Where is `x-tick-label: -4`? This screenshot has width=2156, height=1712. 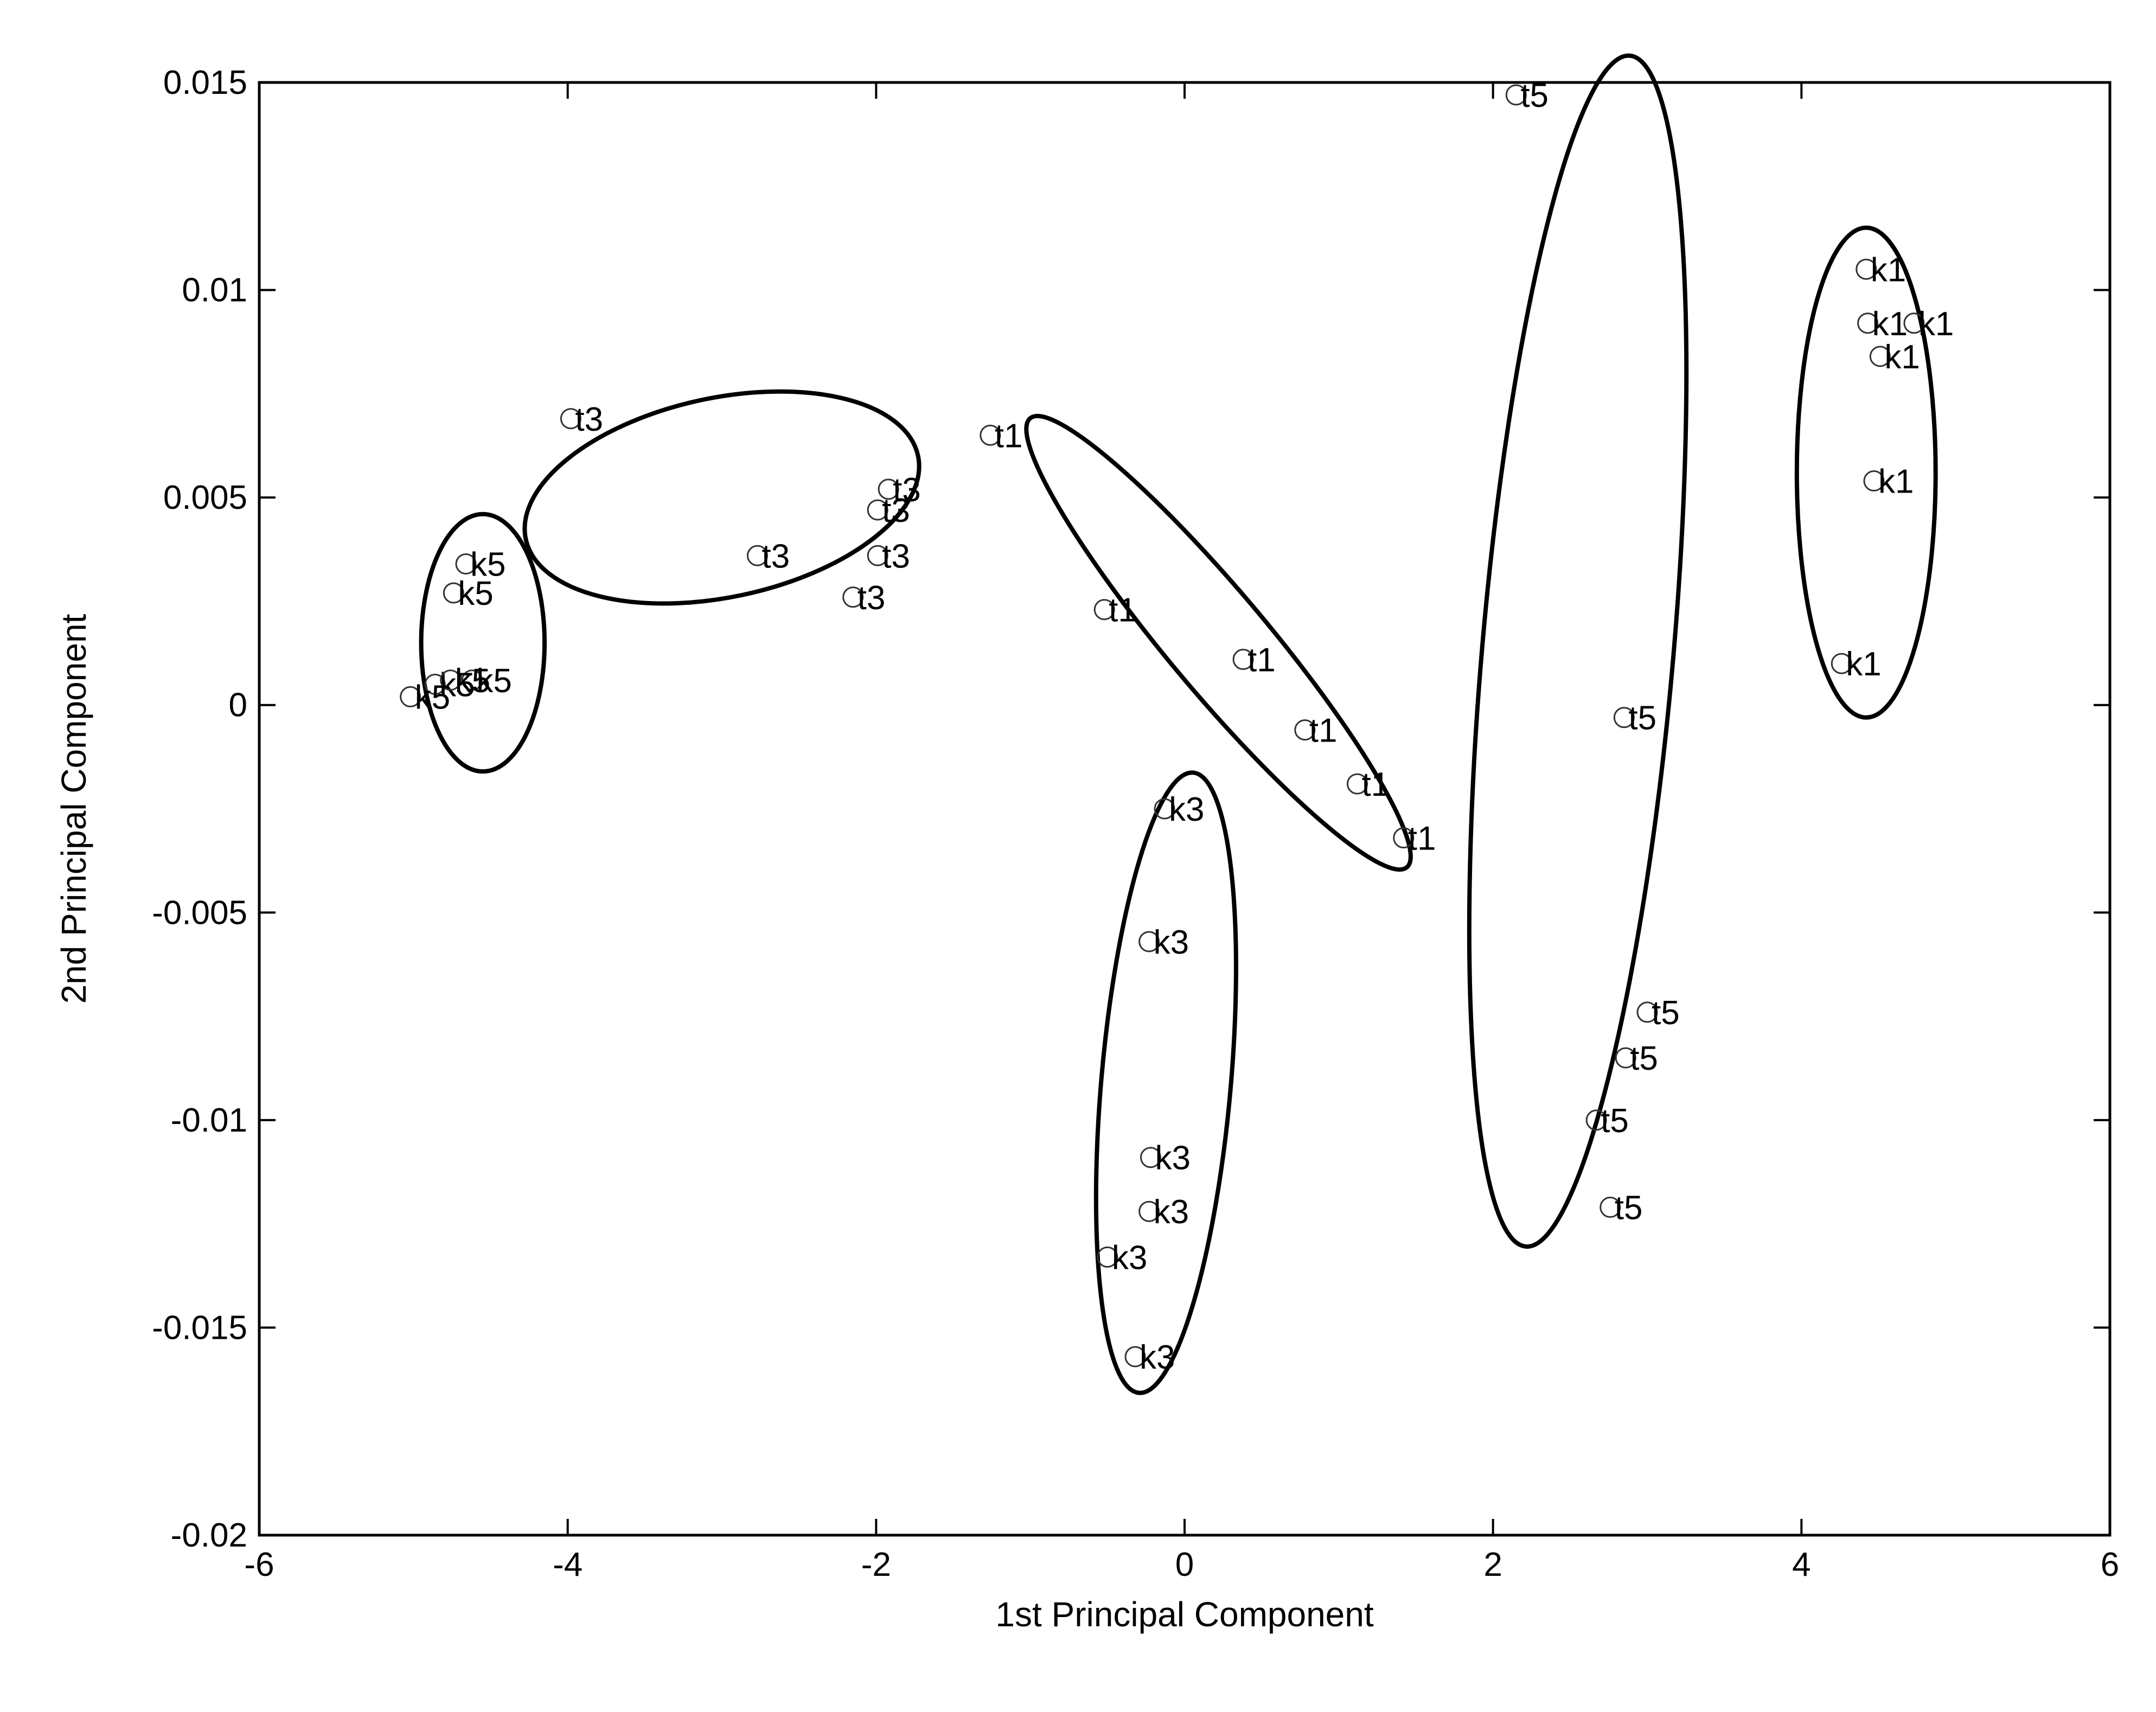 x-tick-label: -4 is located at coordinates (568, 1565).